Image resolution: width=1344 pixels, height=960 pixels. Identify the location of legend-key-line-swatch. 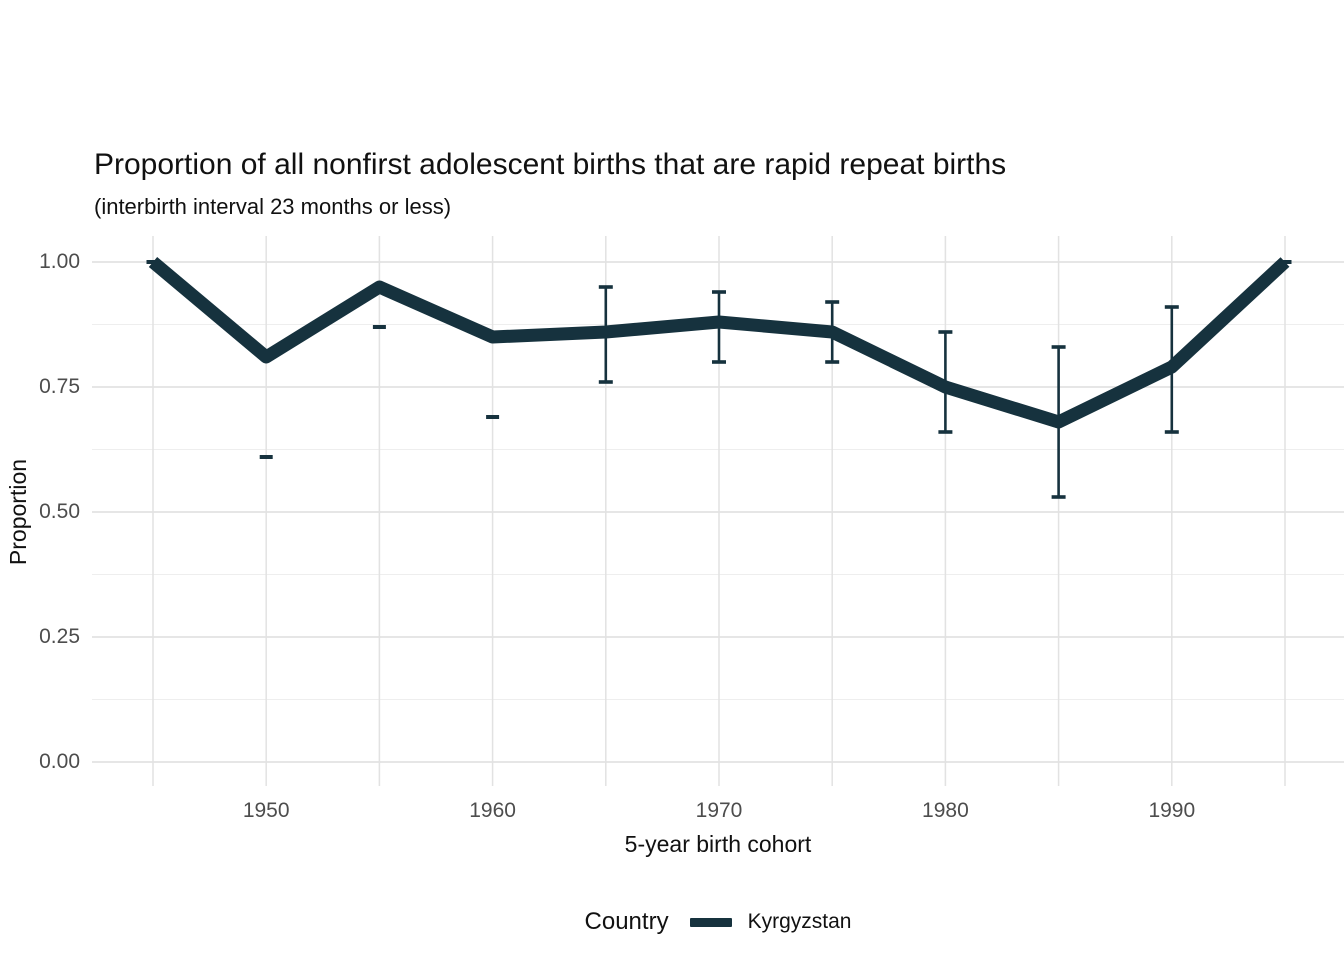
(710, 922).